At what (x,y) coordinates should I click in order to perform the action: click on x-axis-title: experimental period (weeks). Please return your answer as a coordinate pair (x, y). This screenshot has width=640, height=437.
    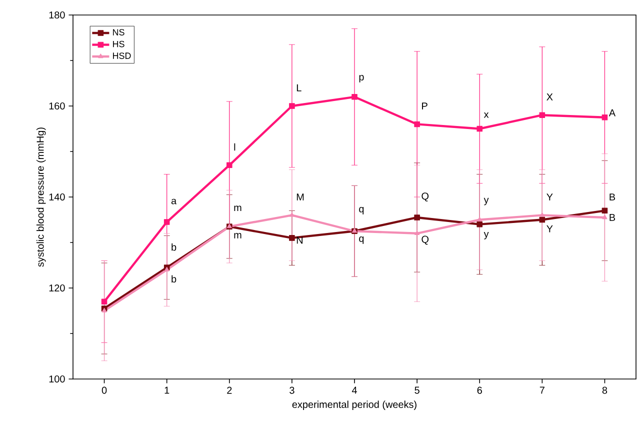
    Looking at the image, I should click on (354, 405).